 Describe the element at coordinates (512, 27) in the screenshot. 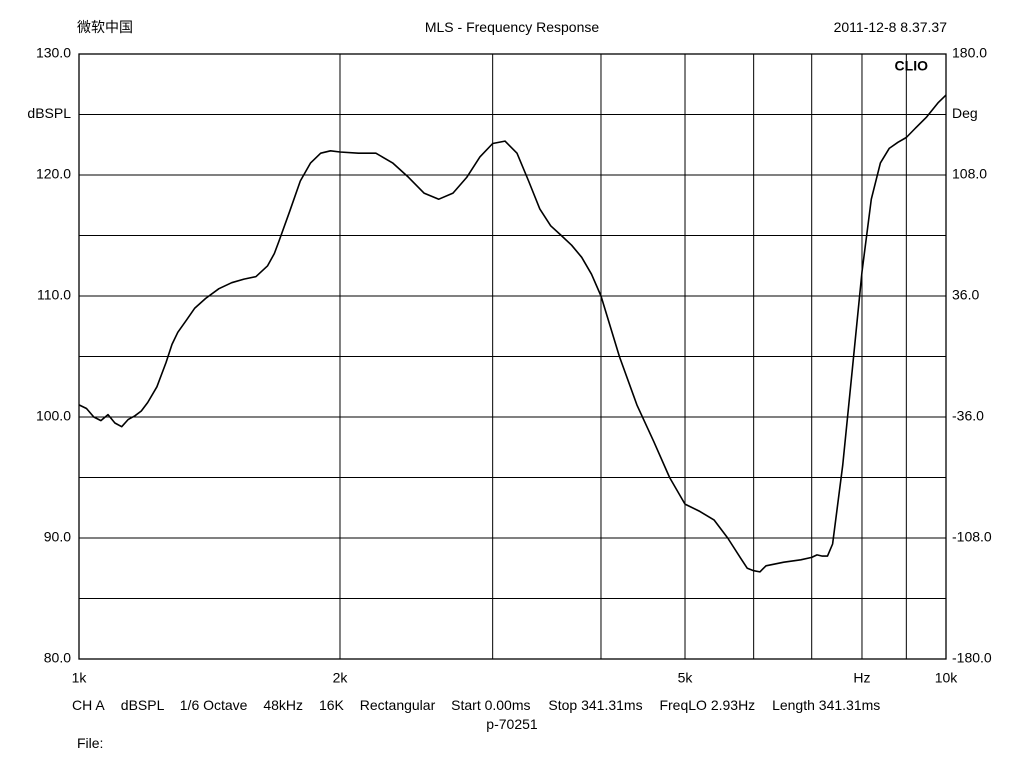

I see `page-title: MLS - Frequency Response` at that location.